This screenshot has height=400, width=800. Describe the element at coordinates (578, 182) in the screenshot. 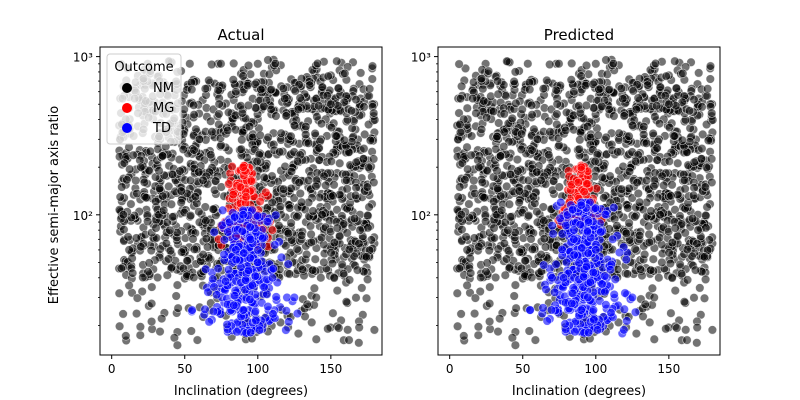

I see `point-mg` at that location.